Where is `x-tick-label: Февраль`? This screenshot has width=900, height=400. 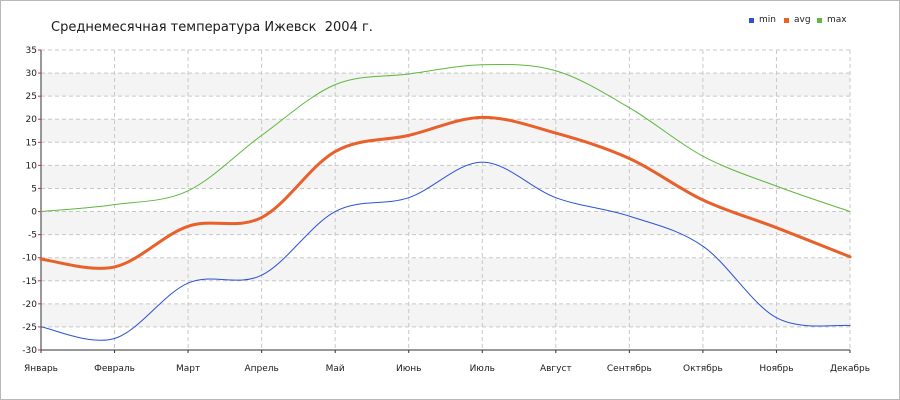
x-tick-label: Февраль is located at coordinates (114, 369).